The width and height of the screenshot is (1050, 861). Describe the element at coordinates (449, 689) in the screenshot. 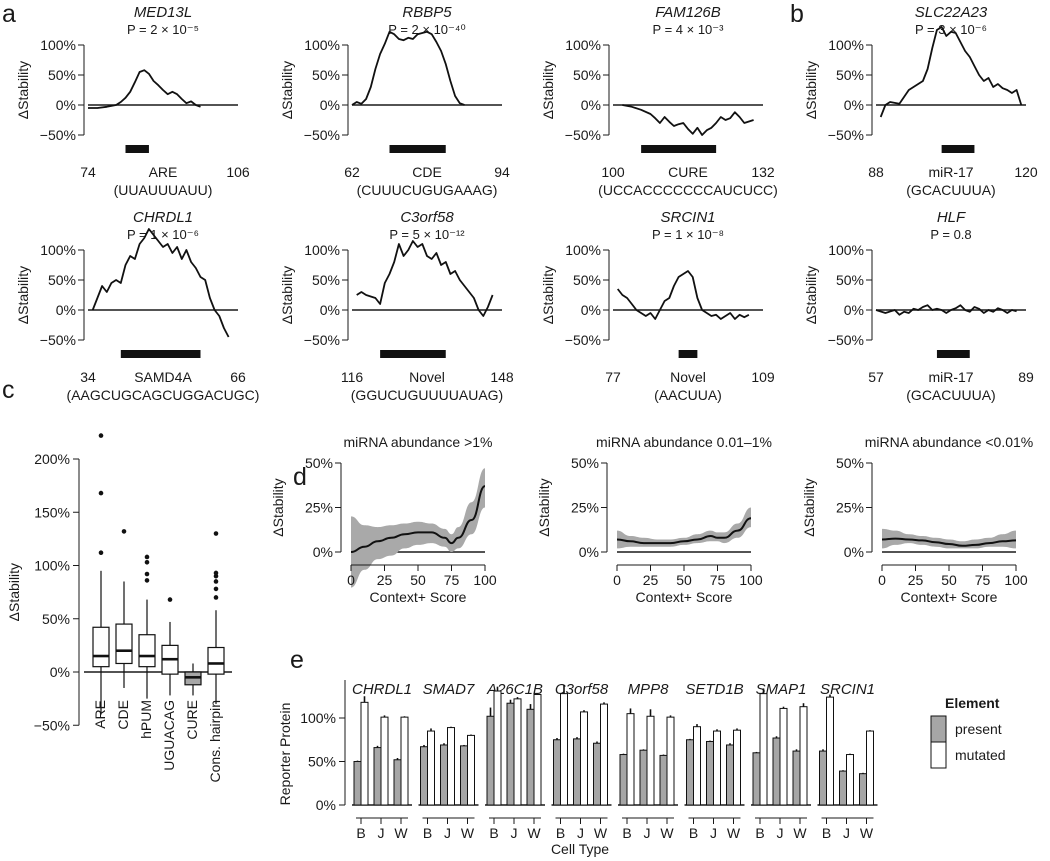

I see `gene-name: SMAD7` at that location.